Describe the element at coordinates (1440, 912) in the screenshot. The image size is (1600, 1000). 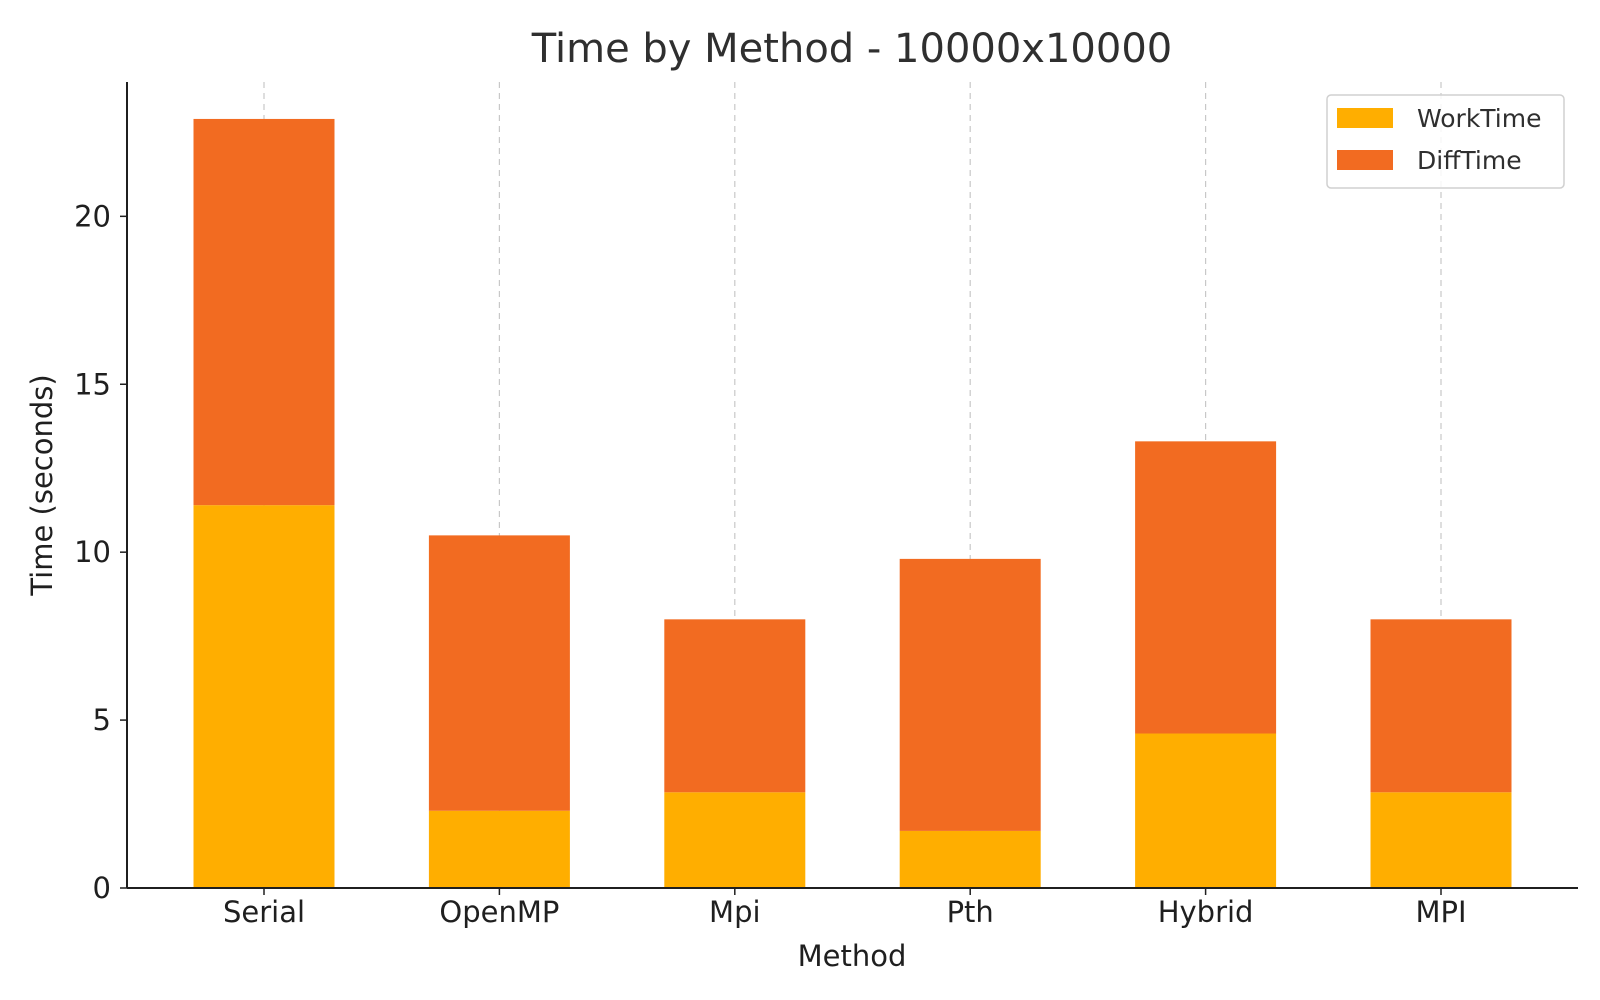
I see `x-tick-label-mpi: MPI` at that location.